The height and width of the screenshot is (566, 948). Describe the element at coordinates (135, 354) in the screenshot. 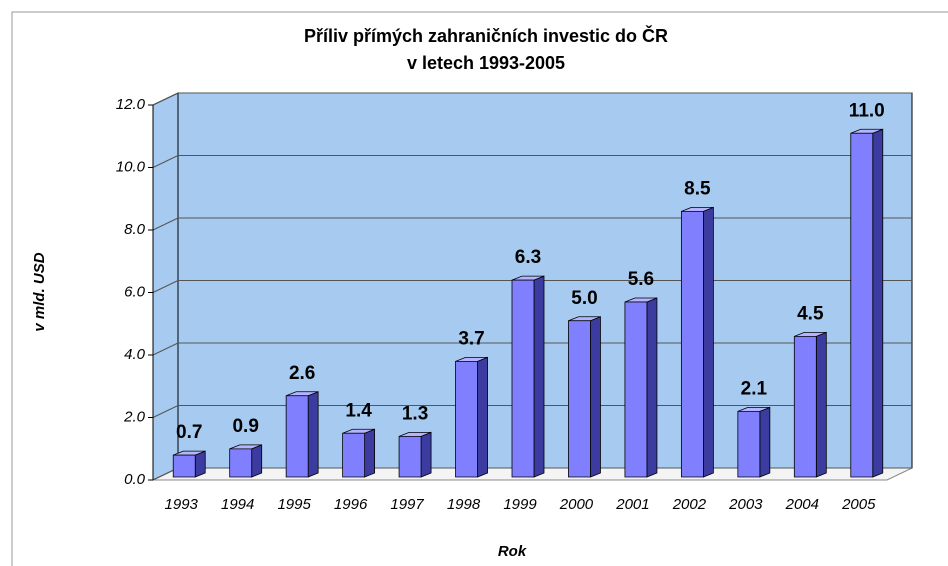

I see `y-tick-label: 4.0` at that location.